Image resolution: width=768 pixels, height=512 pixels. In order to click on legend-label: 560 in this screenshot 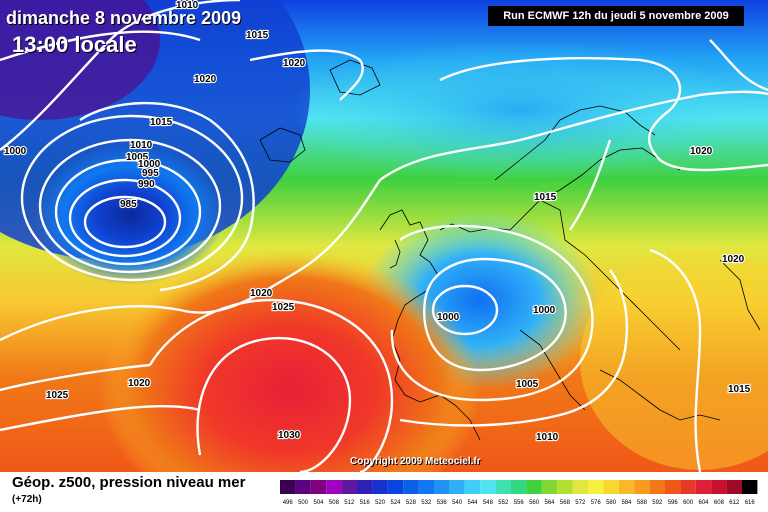, I will do `click(534, 503)`.